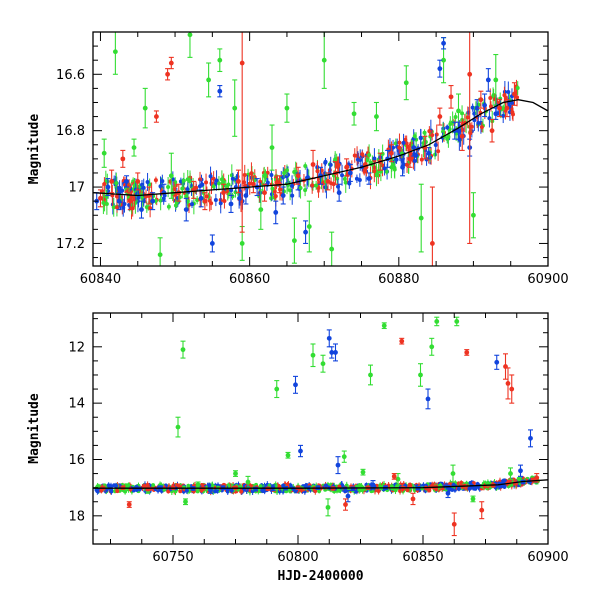 This screenshot has width=600, height=600. I want to click on x-tick-label: 60900, so click(547, 557).